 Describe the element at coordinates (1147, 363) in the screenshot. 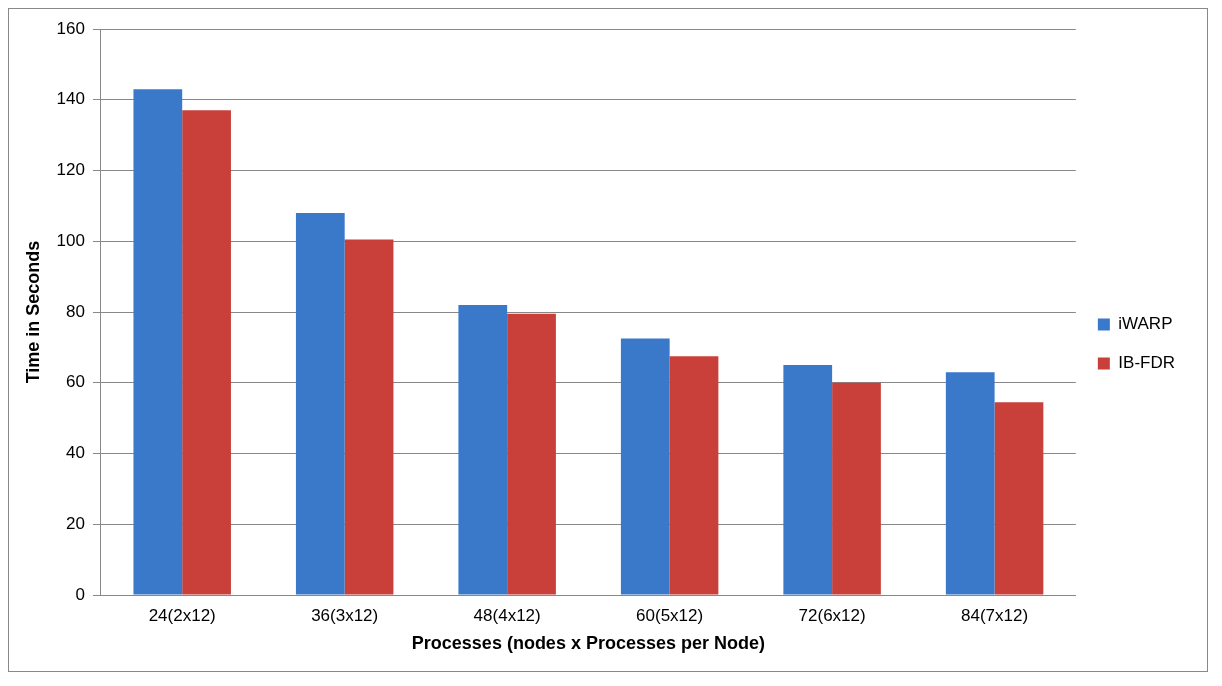

I see `legend-label: IB-FDR` at that location.